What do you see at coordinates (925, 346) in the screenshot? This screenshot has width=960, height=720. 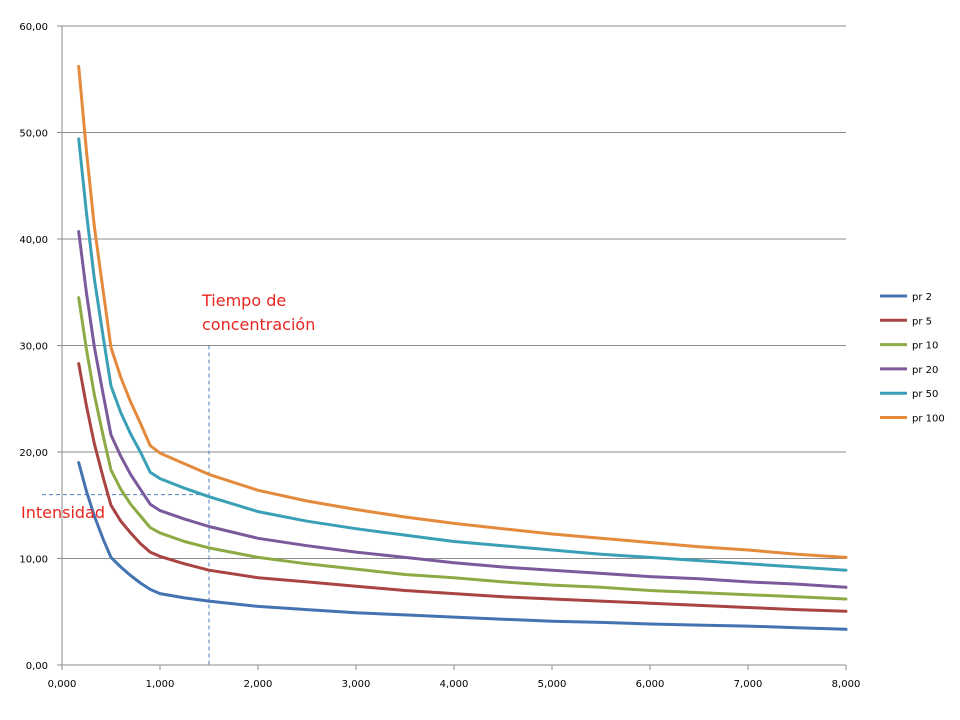 I see `legend-label: pr 10` at bounding box center [925, 346].